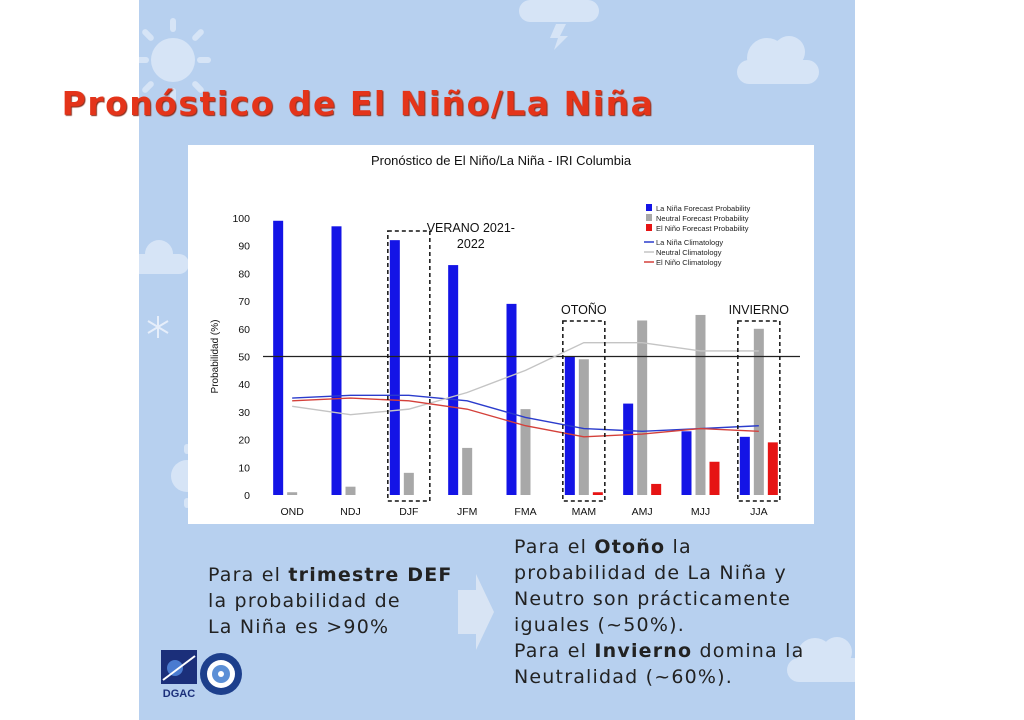  I want to click on bar-2-JJA, so click(772, 468).